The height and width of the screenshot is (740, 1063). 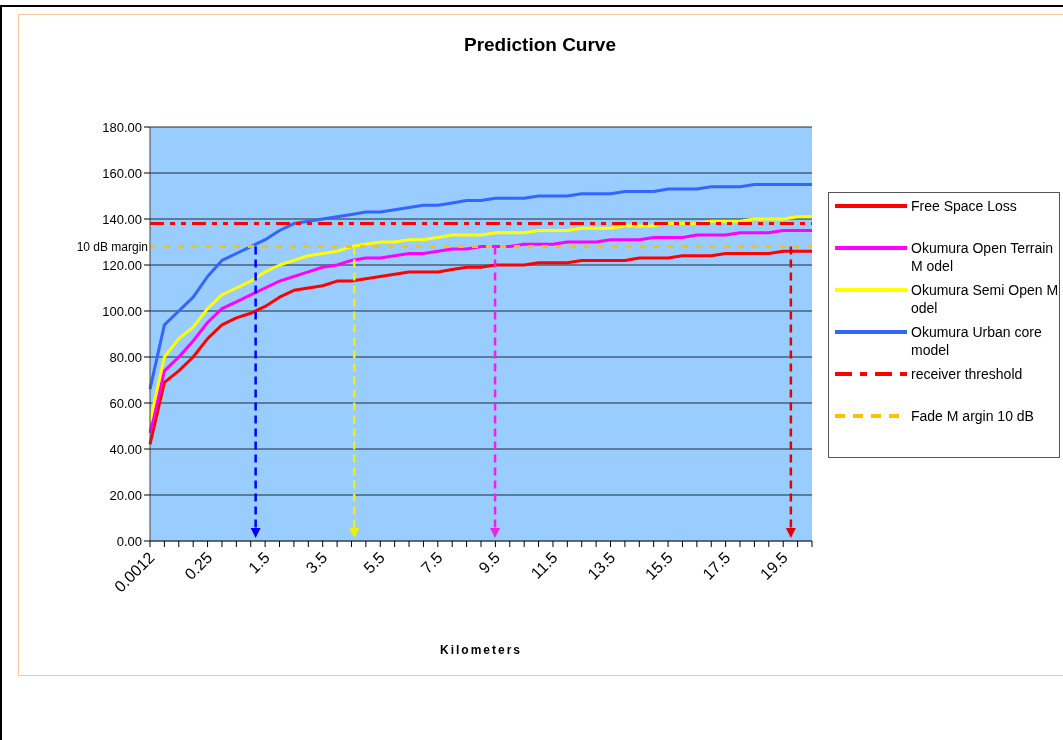 What do you see at coordinates (977, 341) in the screenshot?
I see `legend-label: Okumura Urban core model` at bounding box center [977, 341].